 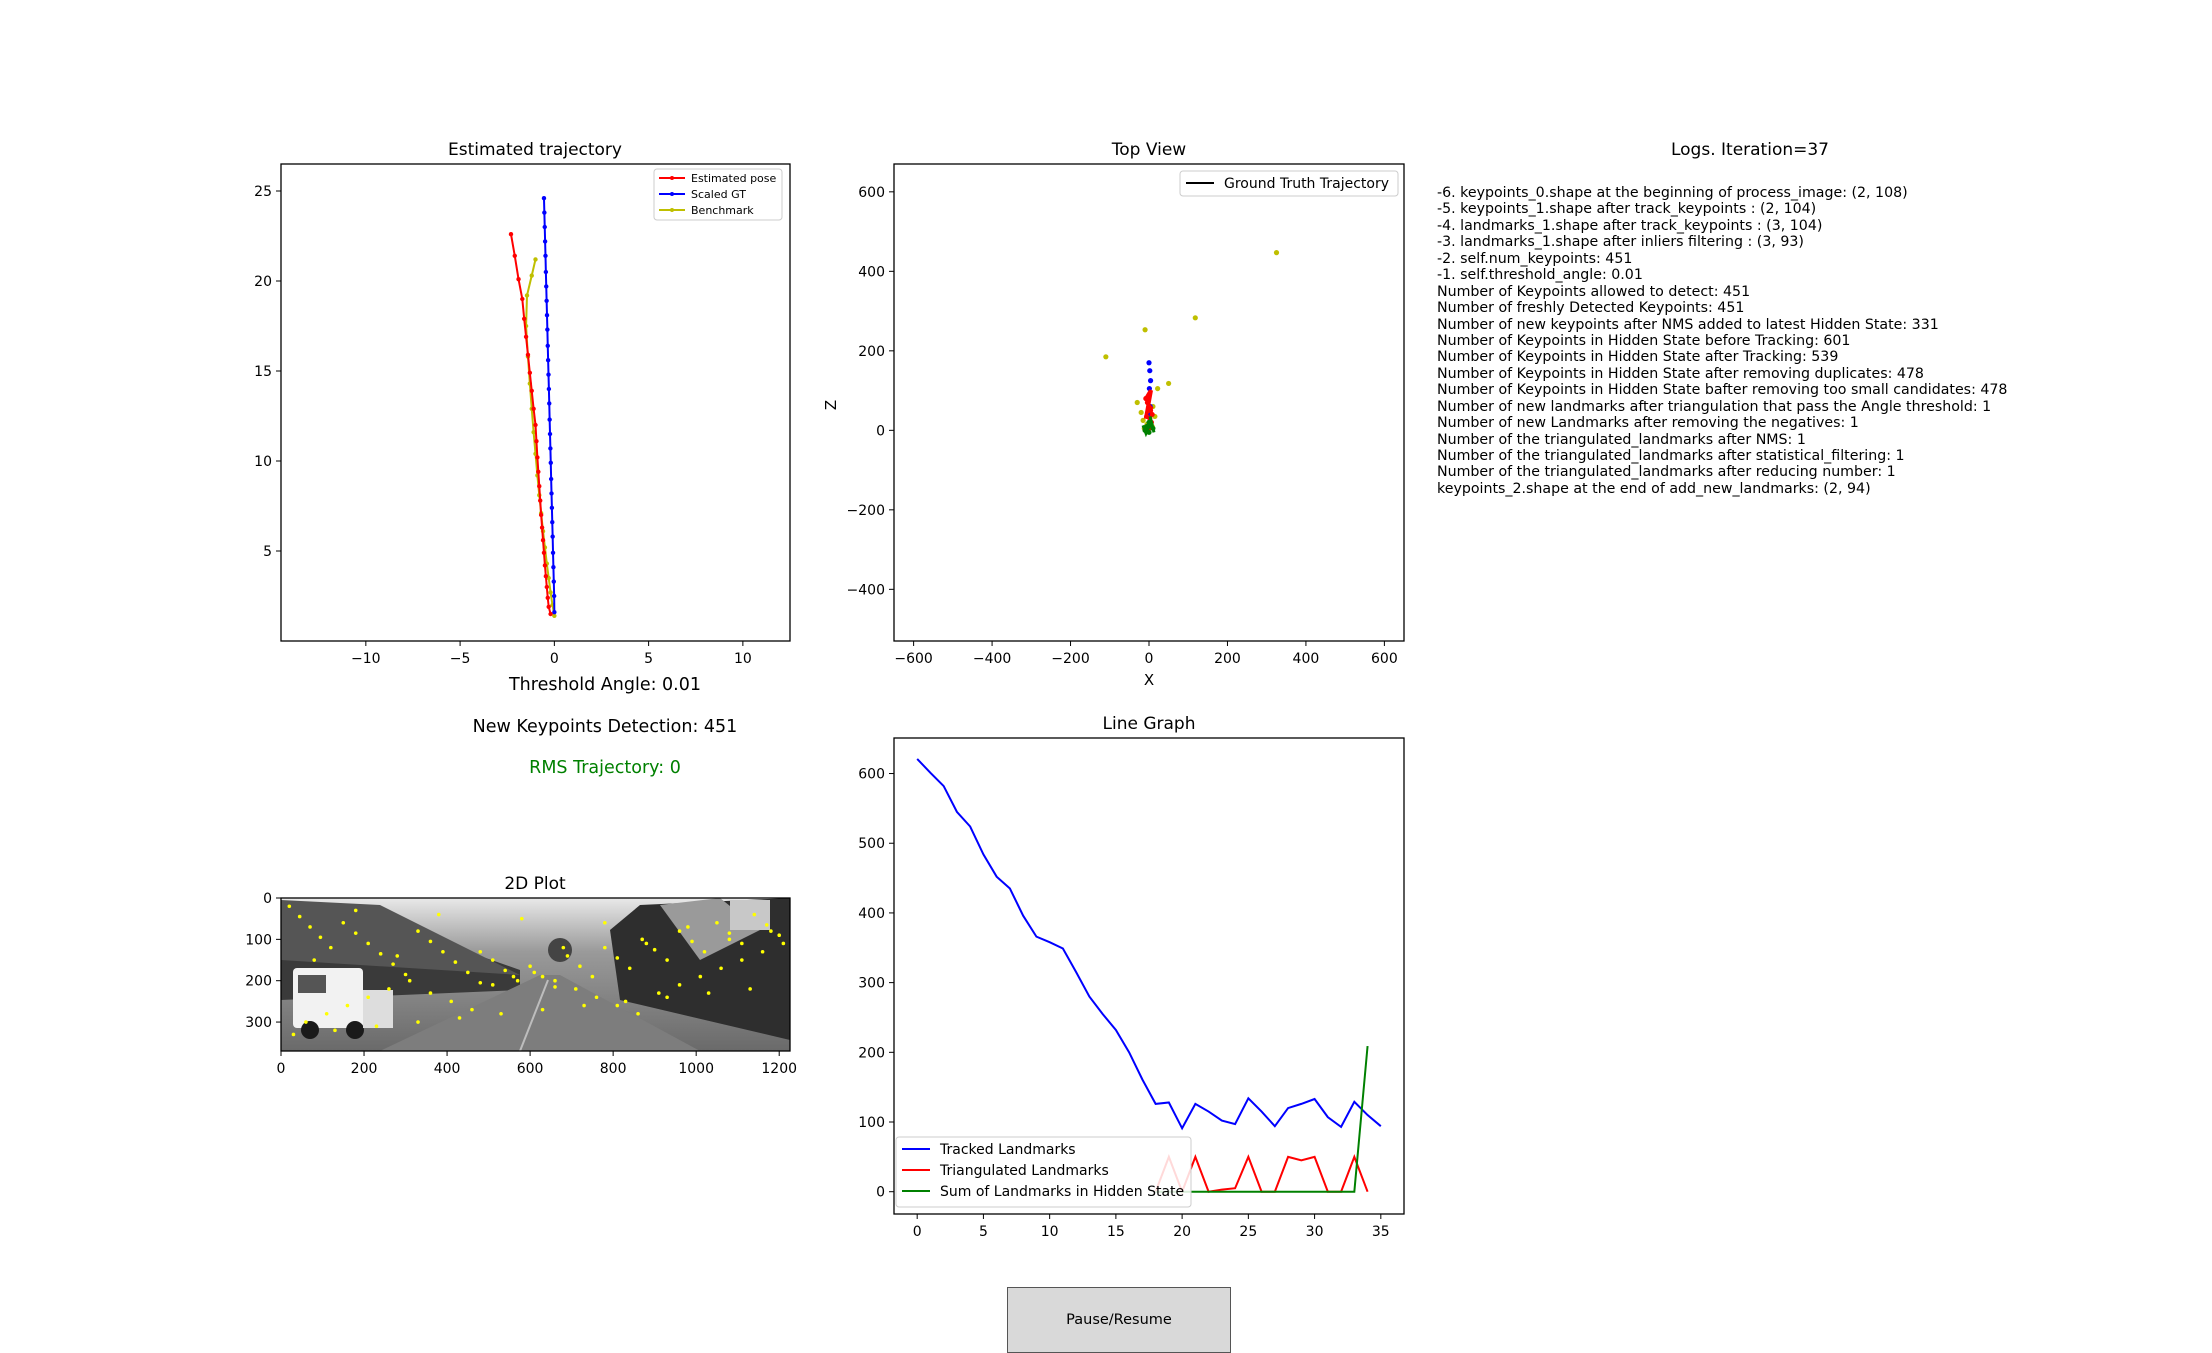 What do you see at coordinates (267, 372) in the screenshot?
I see `estimated-trajectory-yticks: 5 10 15 20 25` at bounding box center [267, 372].